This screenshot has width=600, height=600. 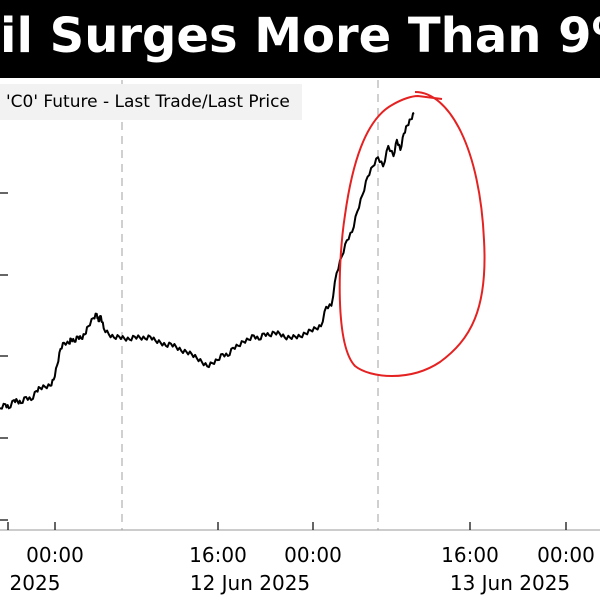 I want to click on annotation-circle, so click(x=412, y=234).